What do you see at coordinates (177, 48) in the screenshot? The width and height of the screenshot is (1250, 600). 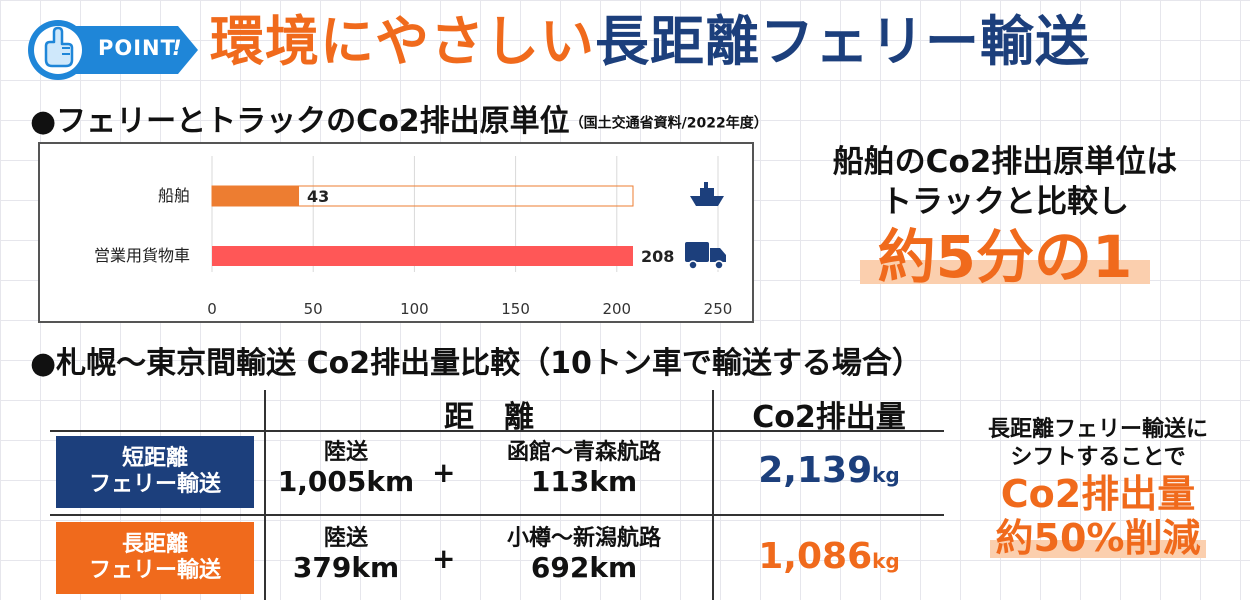 I see `badge-exclaim: !` at bounding box center [177, 48].